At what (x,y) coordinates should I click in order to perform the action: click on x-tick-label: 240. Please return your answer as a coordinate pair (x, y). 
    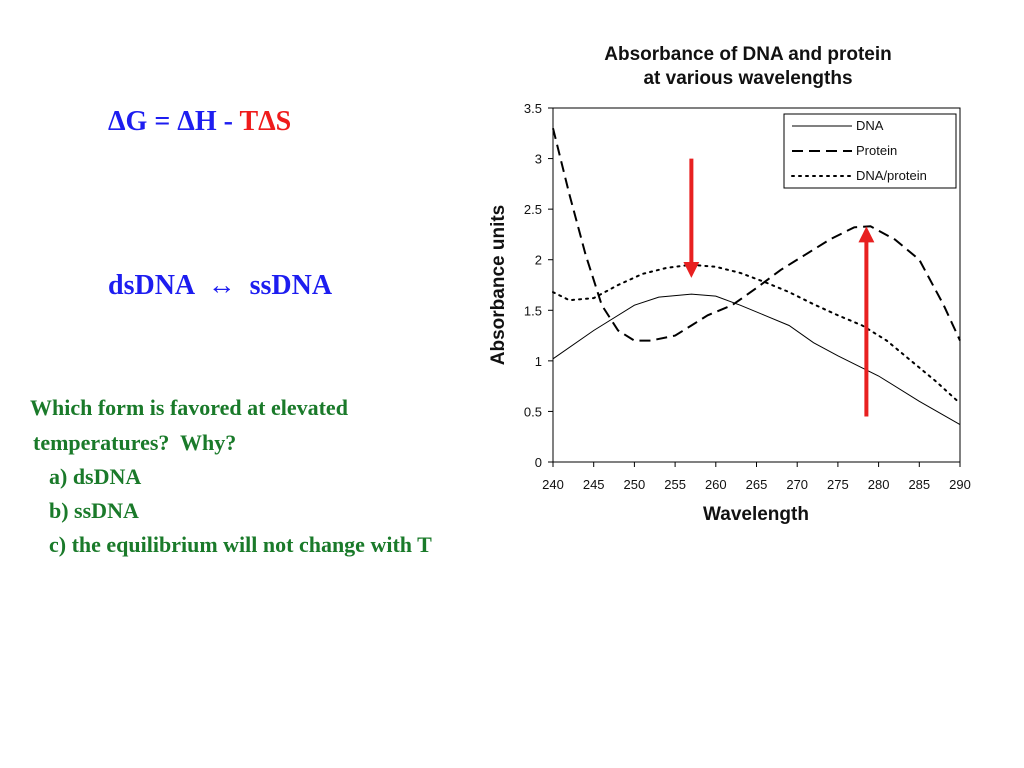
    Looking at the image, I should click on (553, 484).